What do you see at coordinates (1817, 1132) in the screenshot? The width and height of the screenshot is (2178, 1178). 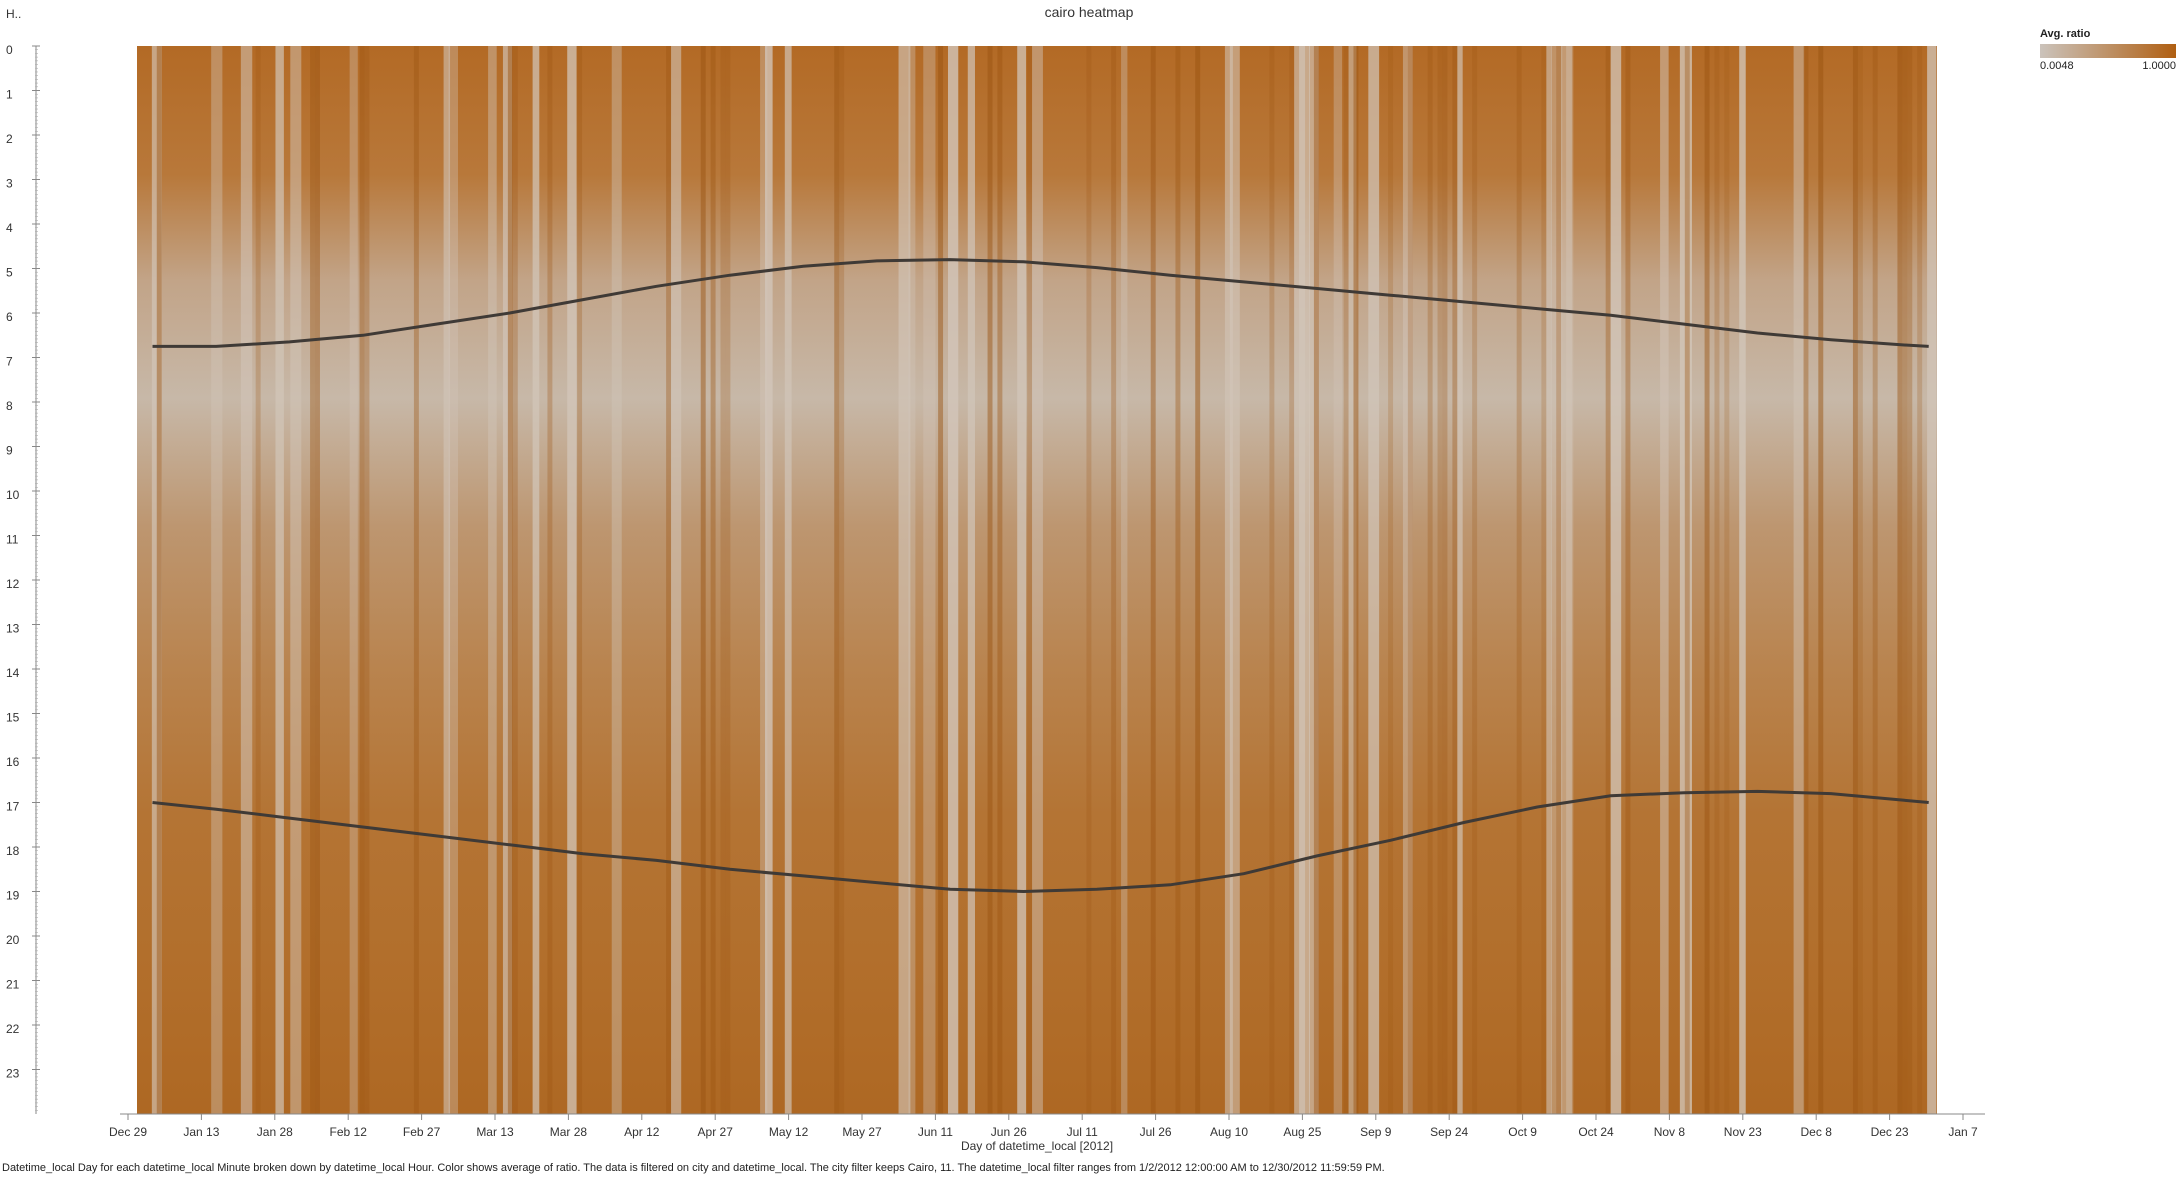 I see `x-tick-label: Dec 8` at bounding box center [1817, 1132].